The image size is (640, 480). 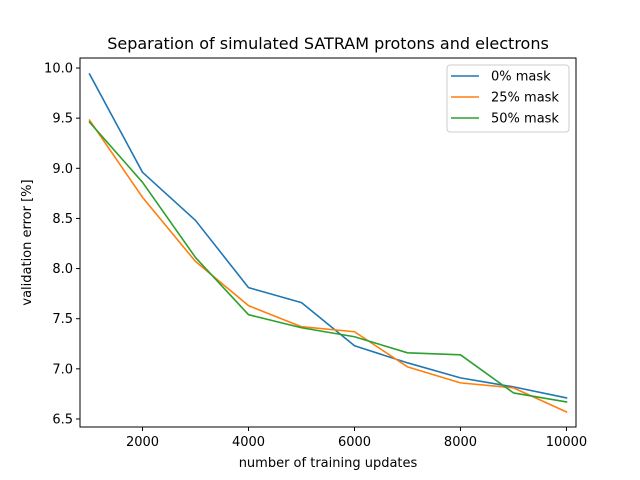 What do you see at coordinates (62, 319) in the screenshot?
I see `y-tick-label: 7.5` at bounding box center [62, 319].